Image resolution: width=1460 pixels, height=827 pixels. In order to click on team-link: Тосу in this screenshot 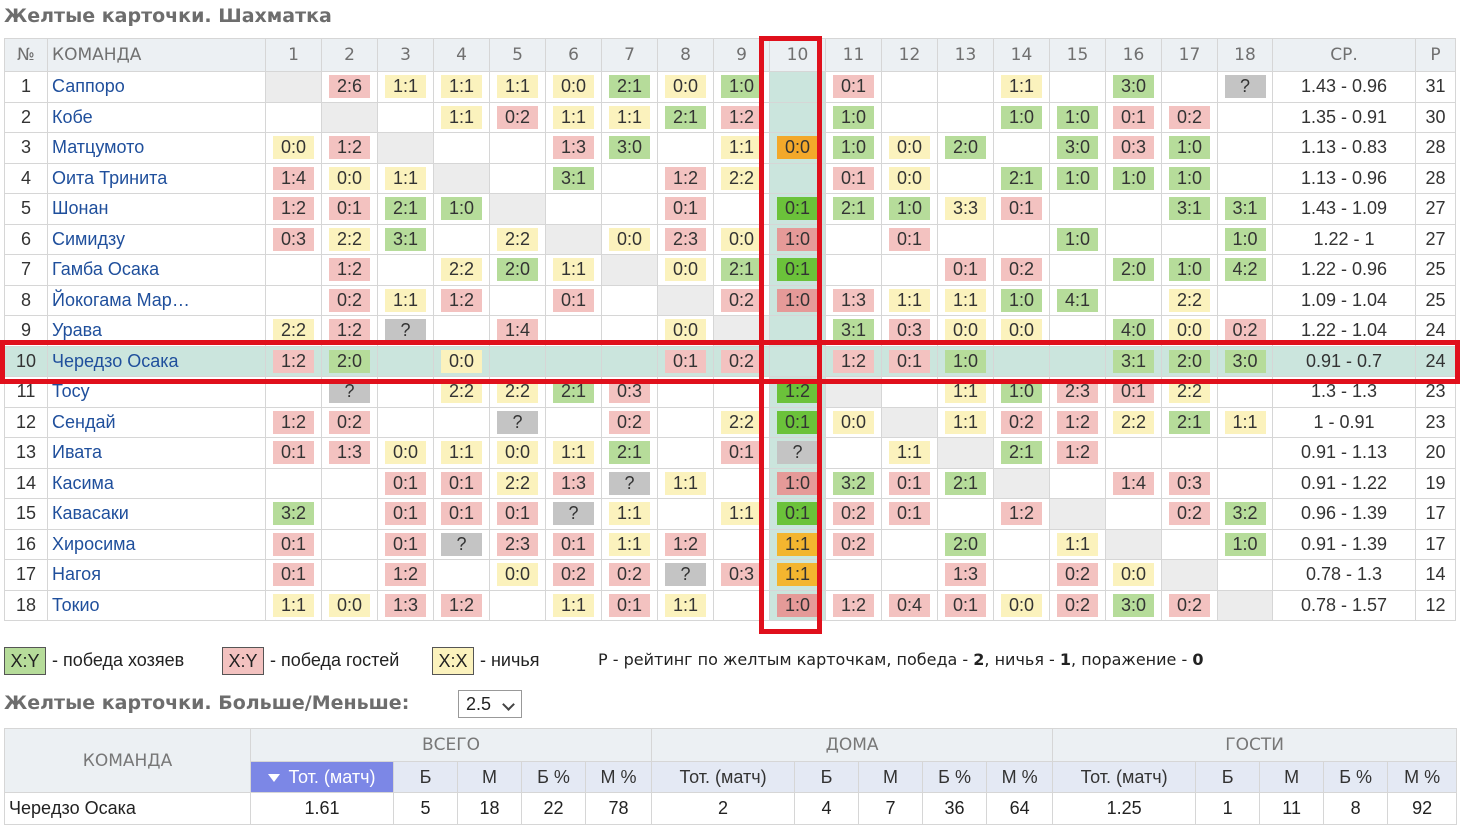, I will do `click(71, 391)`.